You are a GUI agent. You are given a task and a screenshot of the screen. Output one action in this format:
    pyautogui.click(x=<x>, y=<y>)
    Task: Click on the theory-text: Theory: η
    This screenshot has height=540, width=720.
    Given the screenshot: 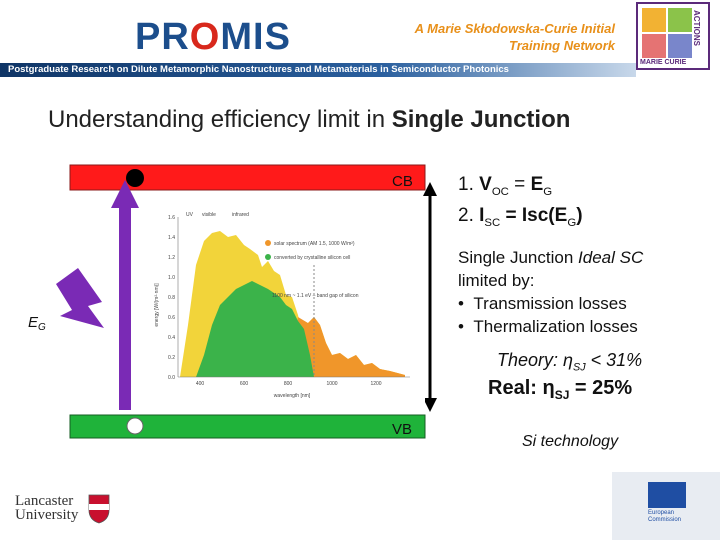 What is the action you would take?
    pyautogui.click(x=535, y=360)
    